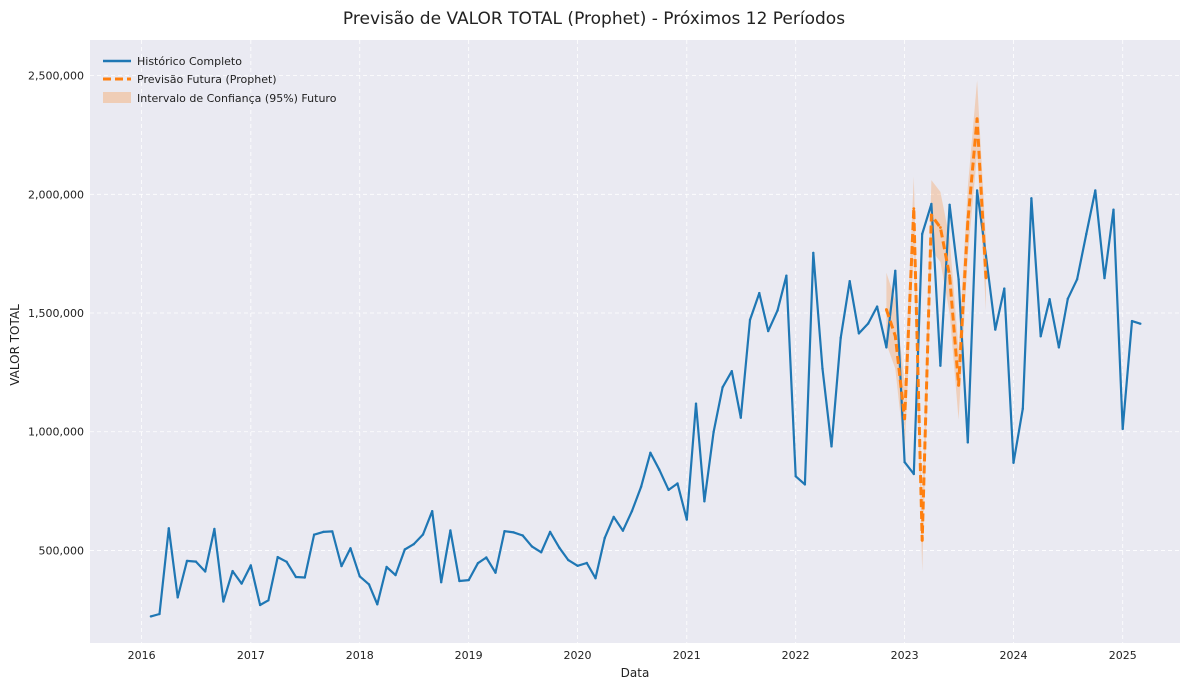 This screenshot has width=1189, height=690. What do you see at coordinates (1014, 655) in the screenshot?
I see `x-tick-label: 2024` at bounding box center [1014, 655].